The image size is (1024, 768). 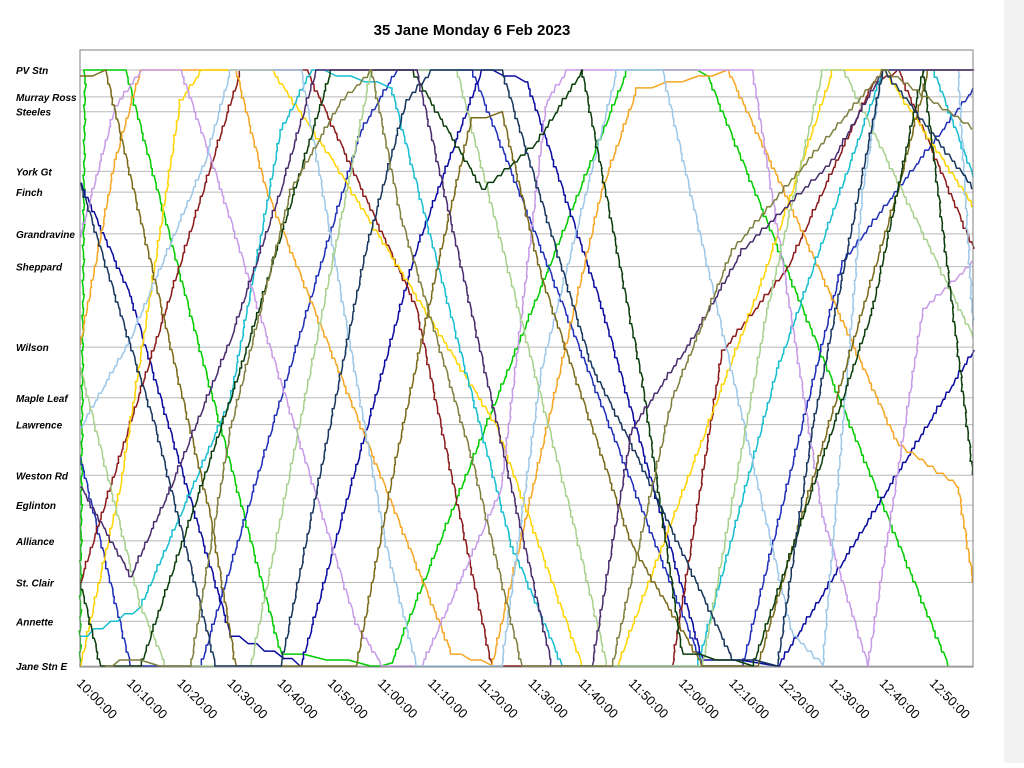 What do you see at coordinates (41, 667) in the screenshot?
I see `y-tick-label: Jane Stn E` at bounding box center [41, 667].